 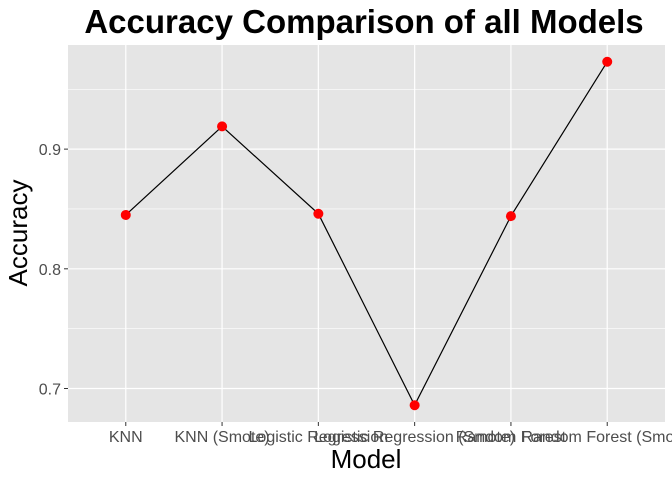 What do you see at coordinates (414, 437) in the screenshot?
I see `x-tick-label: Logistic Regression (Smote)` at bounding box center [414, 437].